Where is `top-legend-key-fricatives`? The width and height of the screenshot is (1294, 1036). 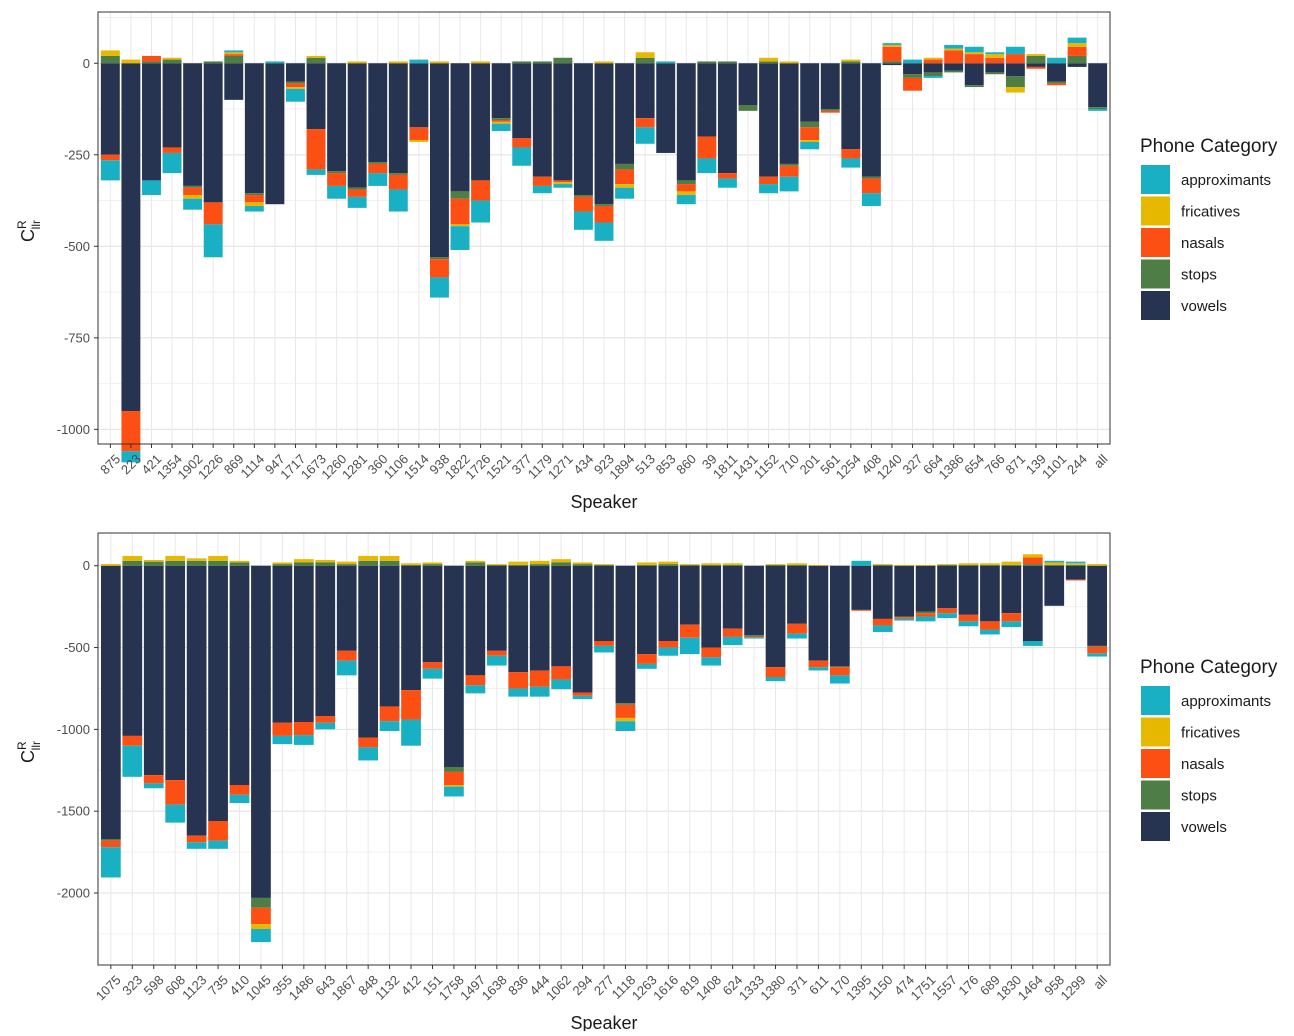
top-legend-key-fricatives is located at coordinates (1155, 211).